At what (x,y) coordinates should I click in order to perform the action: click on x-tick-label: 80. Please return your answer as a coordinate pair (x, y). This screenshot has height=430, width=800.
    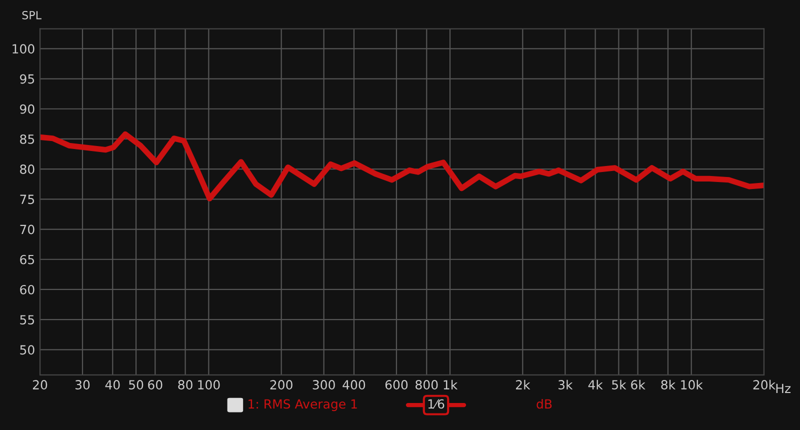
    Looking at the image, I should click on (185, 385).